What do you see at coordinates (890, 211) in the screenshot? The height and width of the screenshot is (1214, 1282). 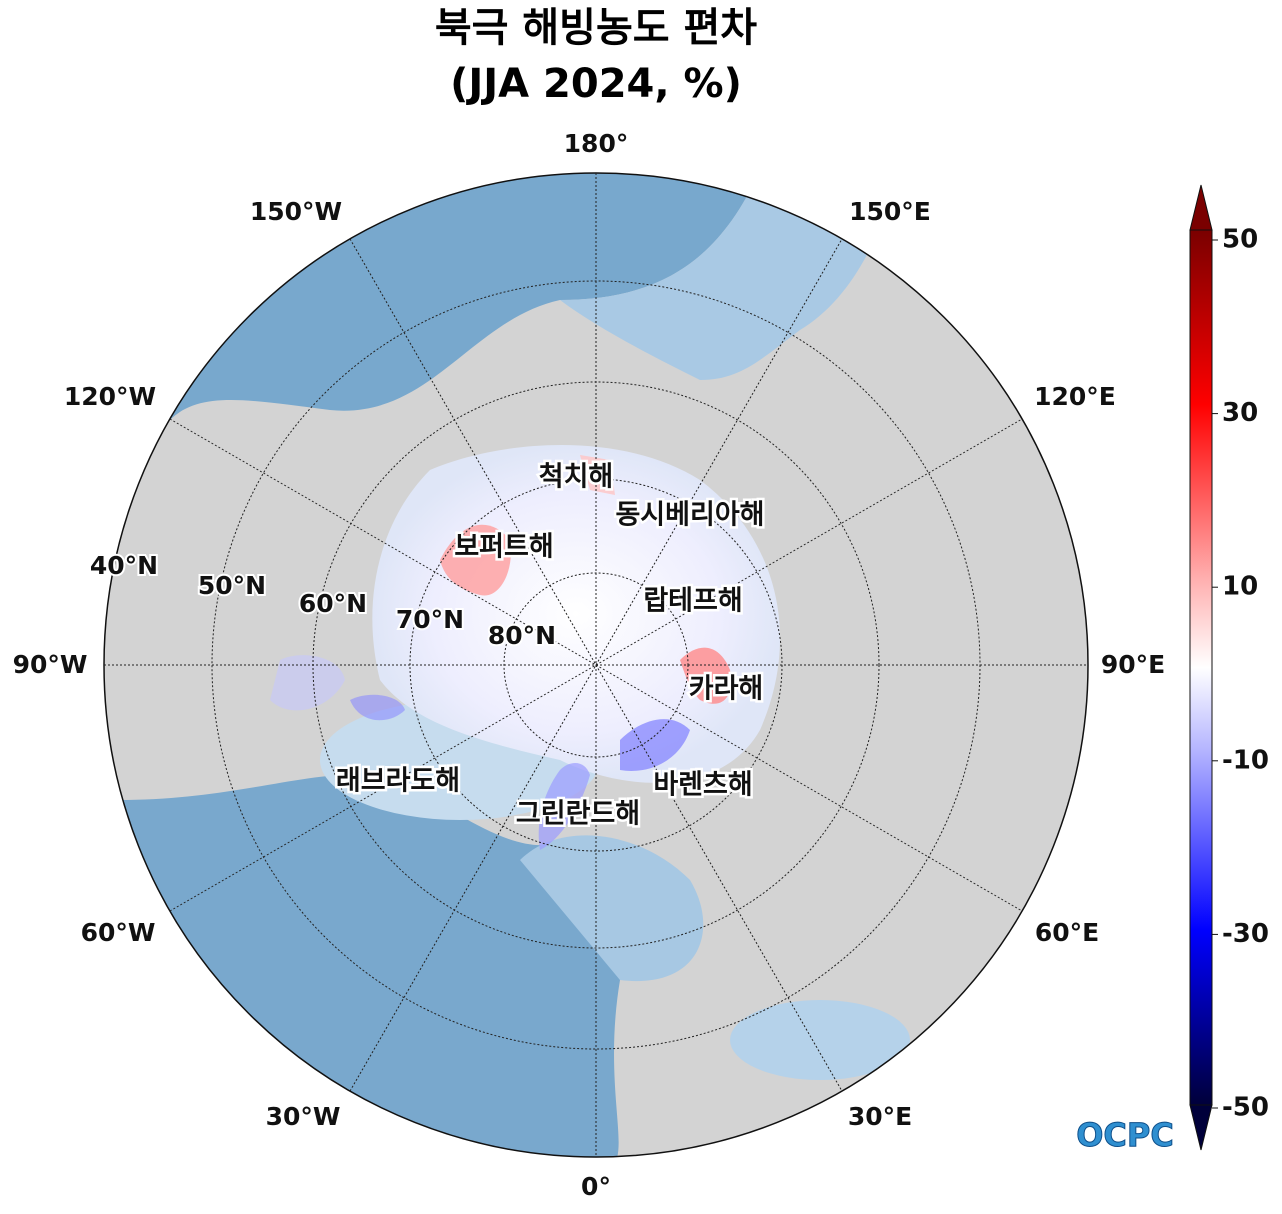 I see `longitude-label: 150°E` at bounding box center [890, 211].